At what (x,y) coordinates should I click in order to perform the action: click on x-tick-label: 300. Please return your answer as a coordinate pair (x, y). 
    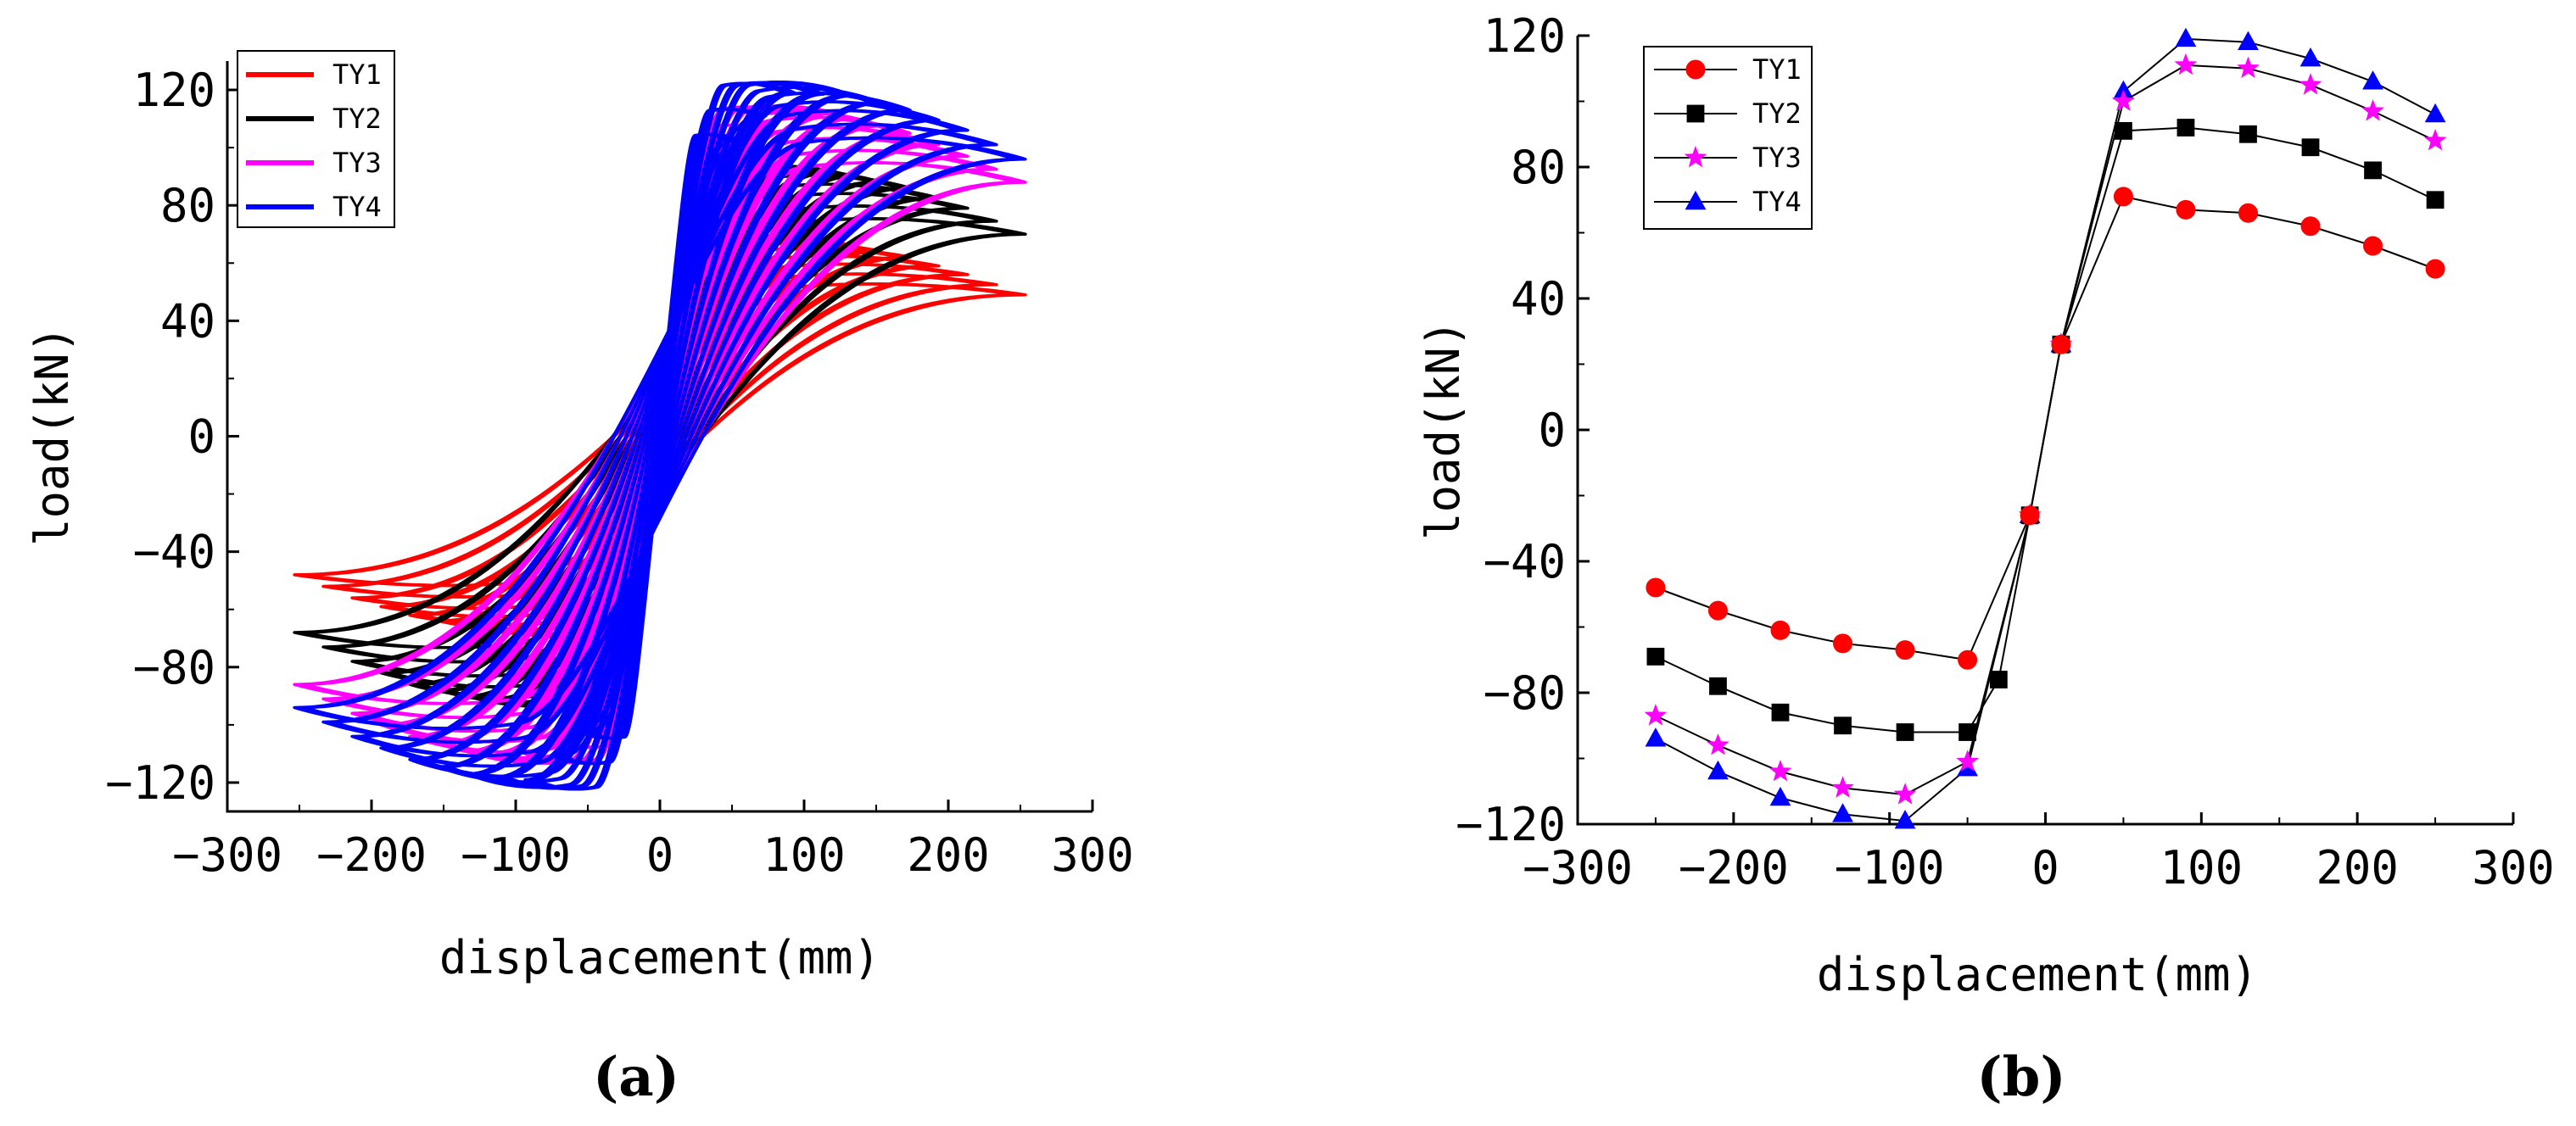
    Looking at the image, I should click on (2513, 868).